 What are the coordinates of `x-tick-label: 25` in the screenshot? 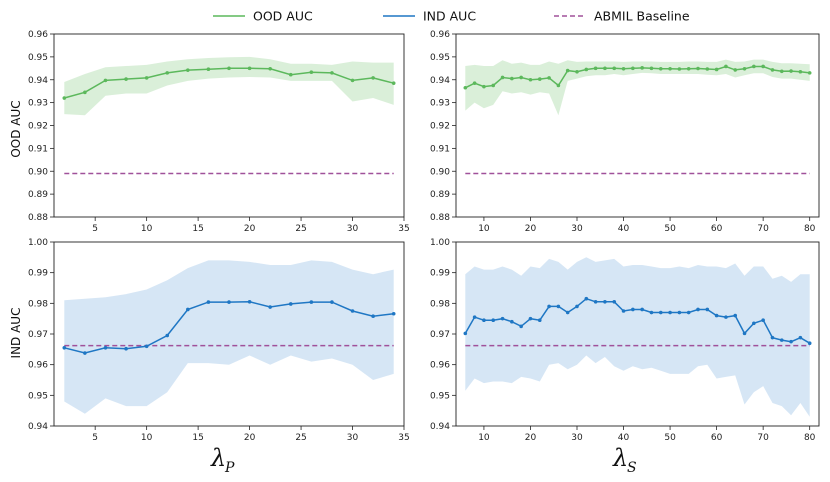 It's located at (300, 229).